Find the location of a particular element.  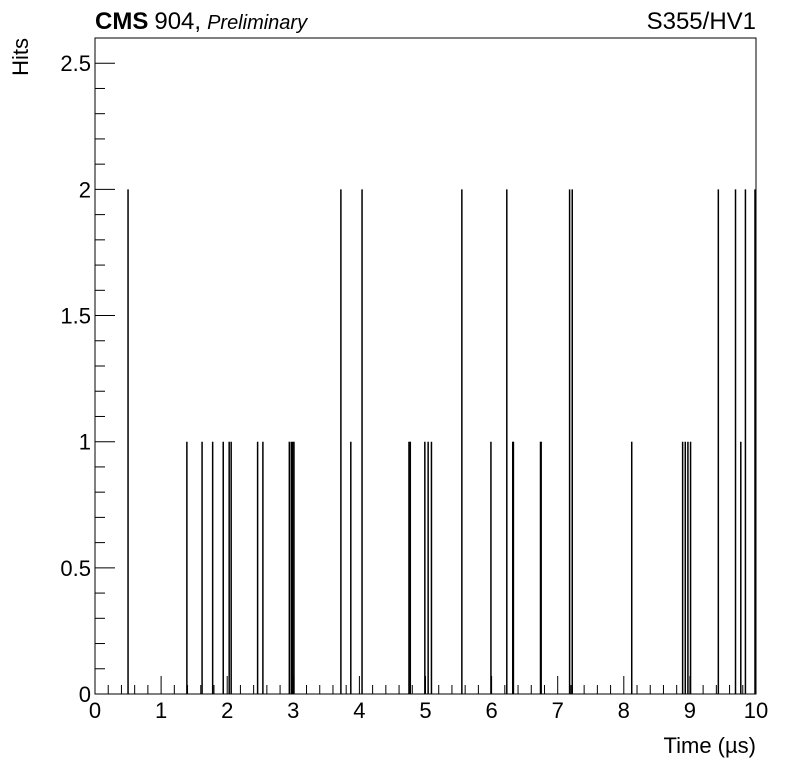

run-label: S355/HV1 is located at coordinates (701, 21).